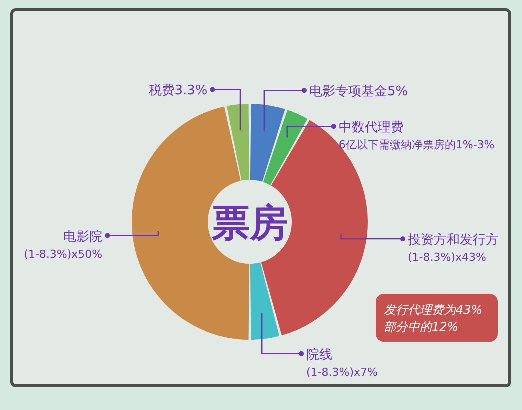  What do you see at coordinates (178, 91) in the screenshot?
I see `slice-label: 税费3.3%` at bounding box center [178, 91].